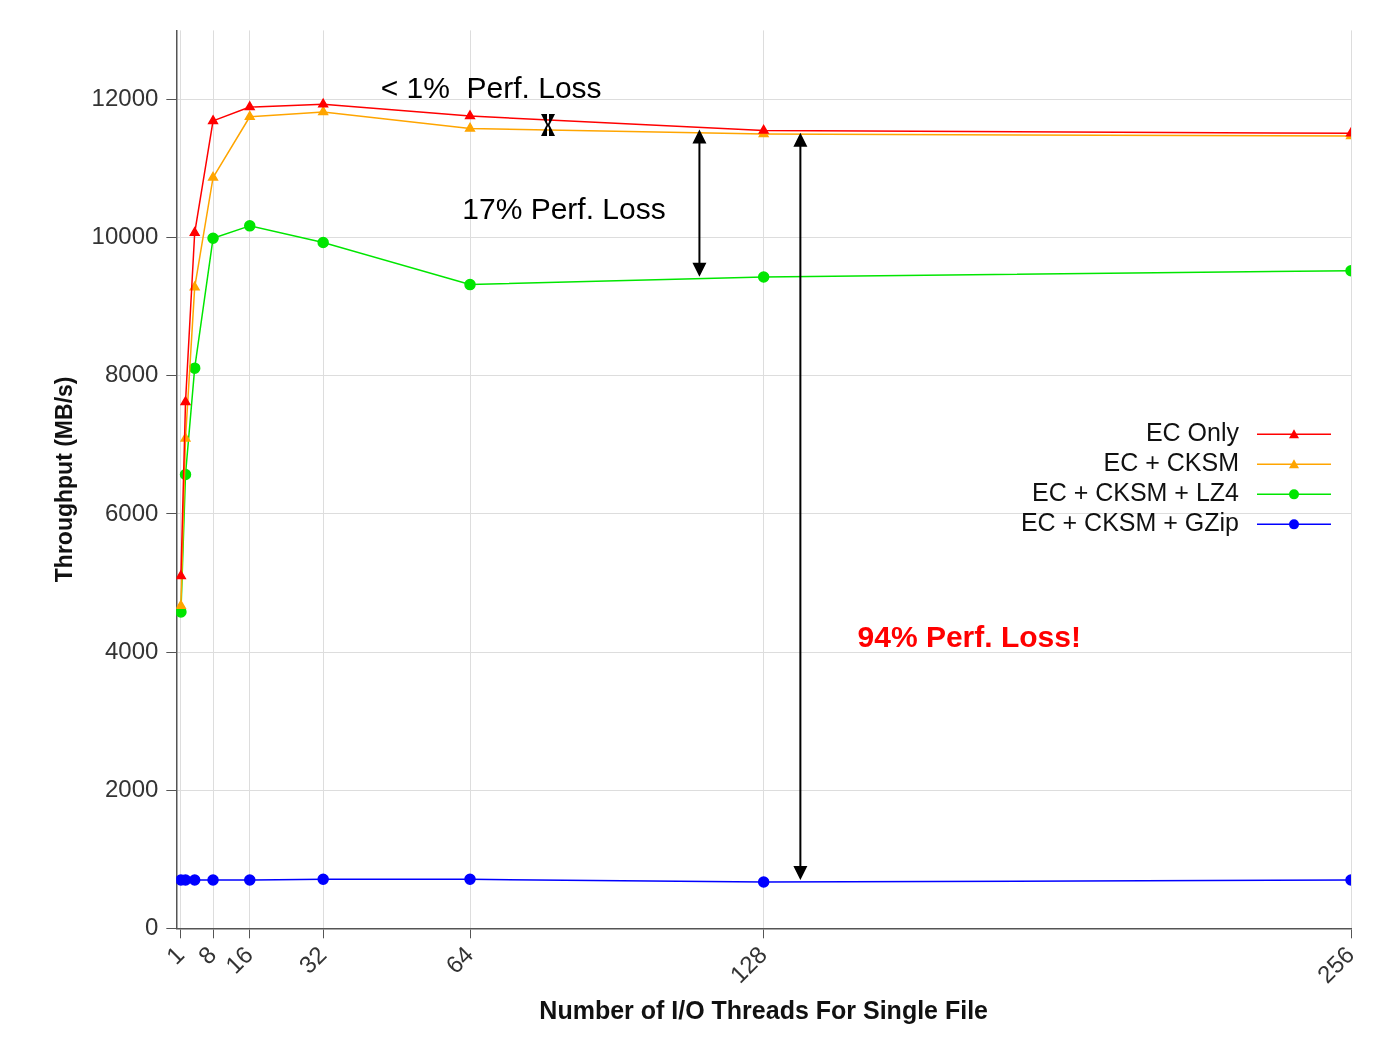 The width and height of the screenshot is (1399, 1039). Describe the element at coordinates (151, 926) in the screenshot. I see `y-tick-label: 0` at that location.